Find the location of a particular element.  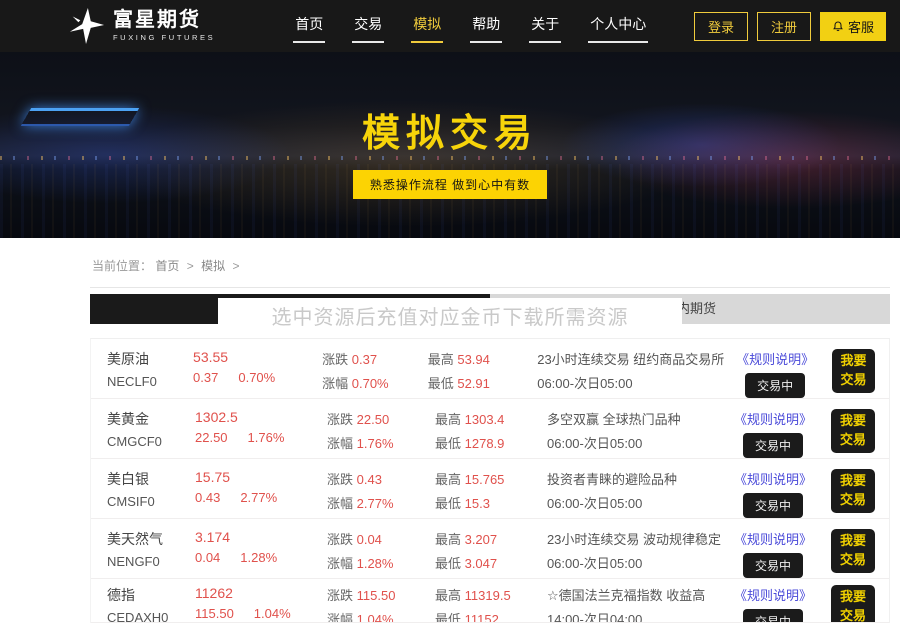

hero-skyline-decoration is located at coordinates (450, 158).